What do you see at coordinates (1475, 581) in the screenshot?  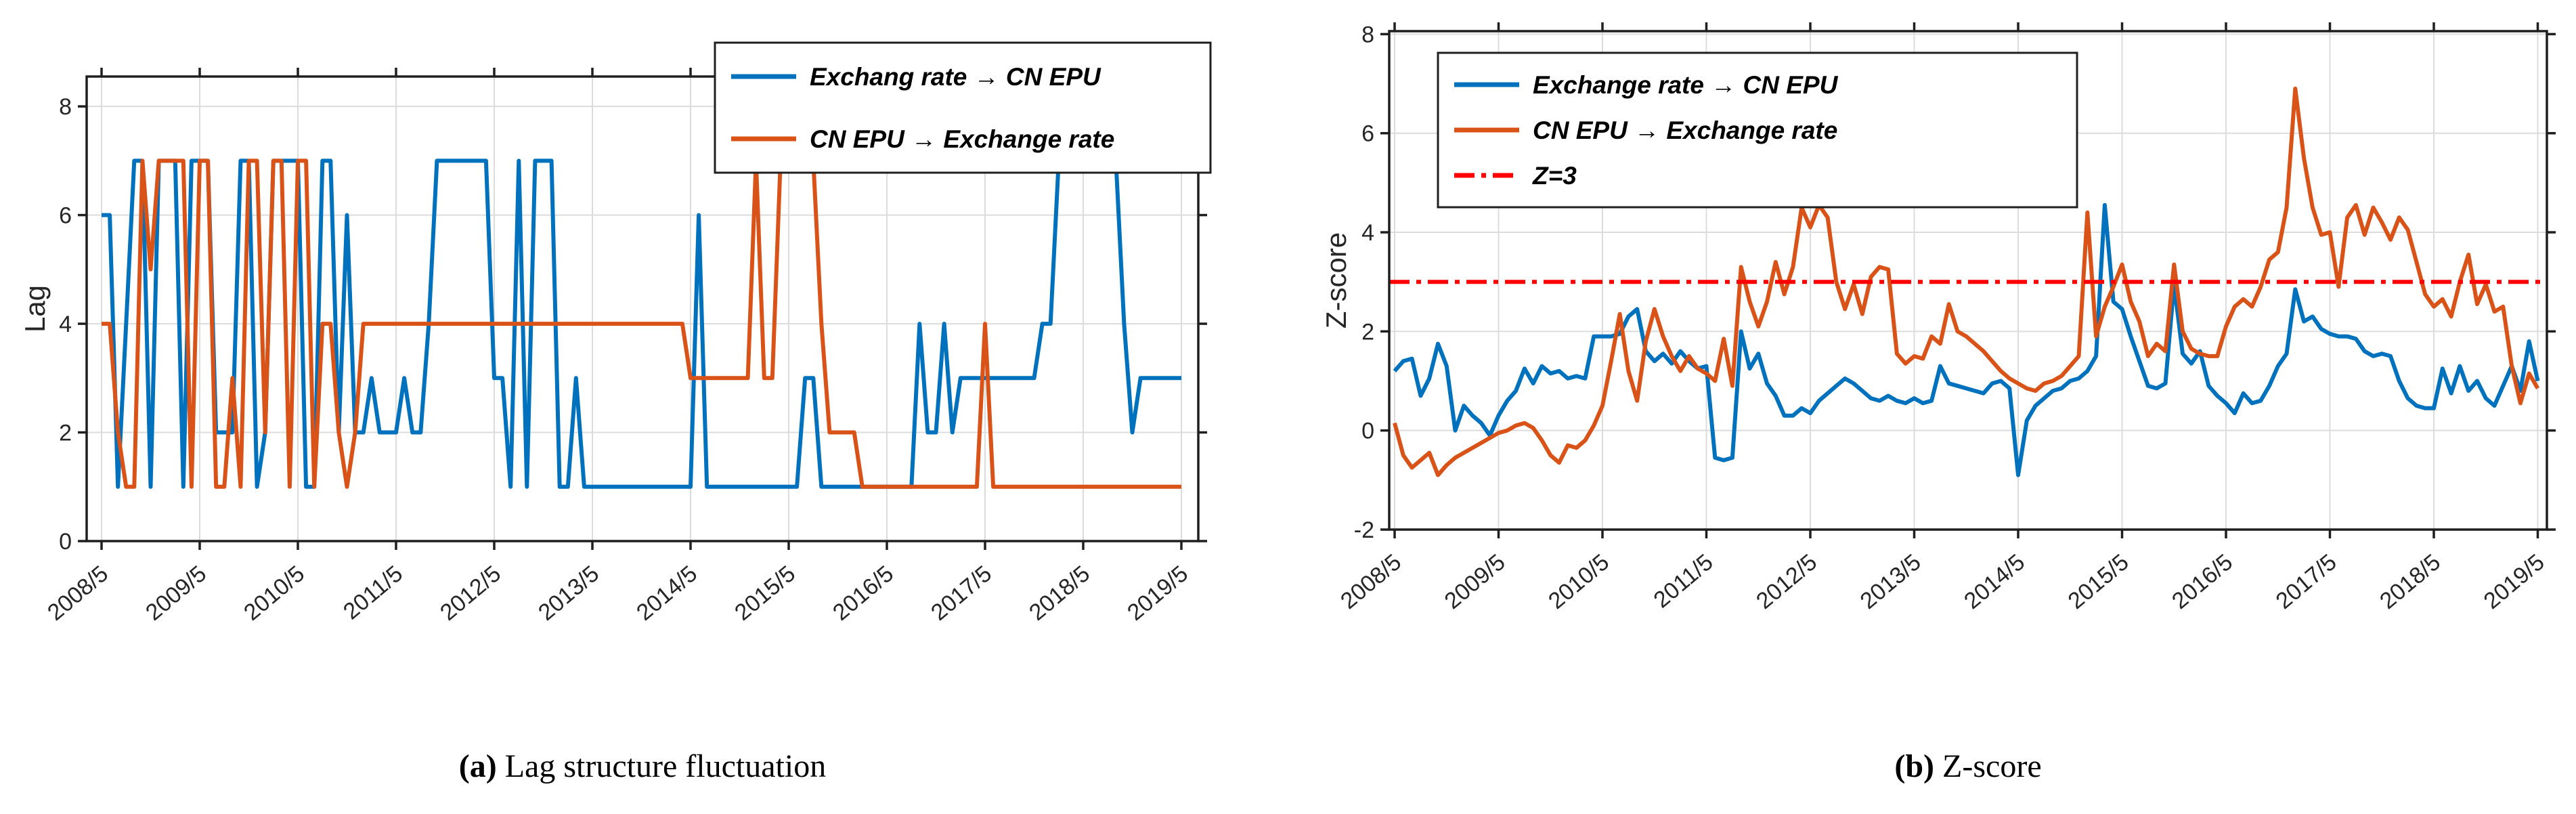 I see `x-tick-label: 2009/5` at bounding box center [1475, 581].